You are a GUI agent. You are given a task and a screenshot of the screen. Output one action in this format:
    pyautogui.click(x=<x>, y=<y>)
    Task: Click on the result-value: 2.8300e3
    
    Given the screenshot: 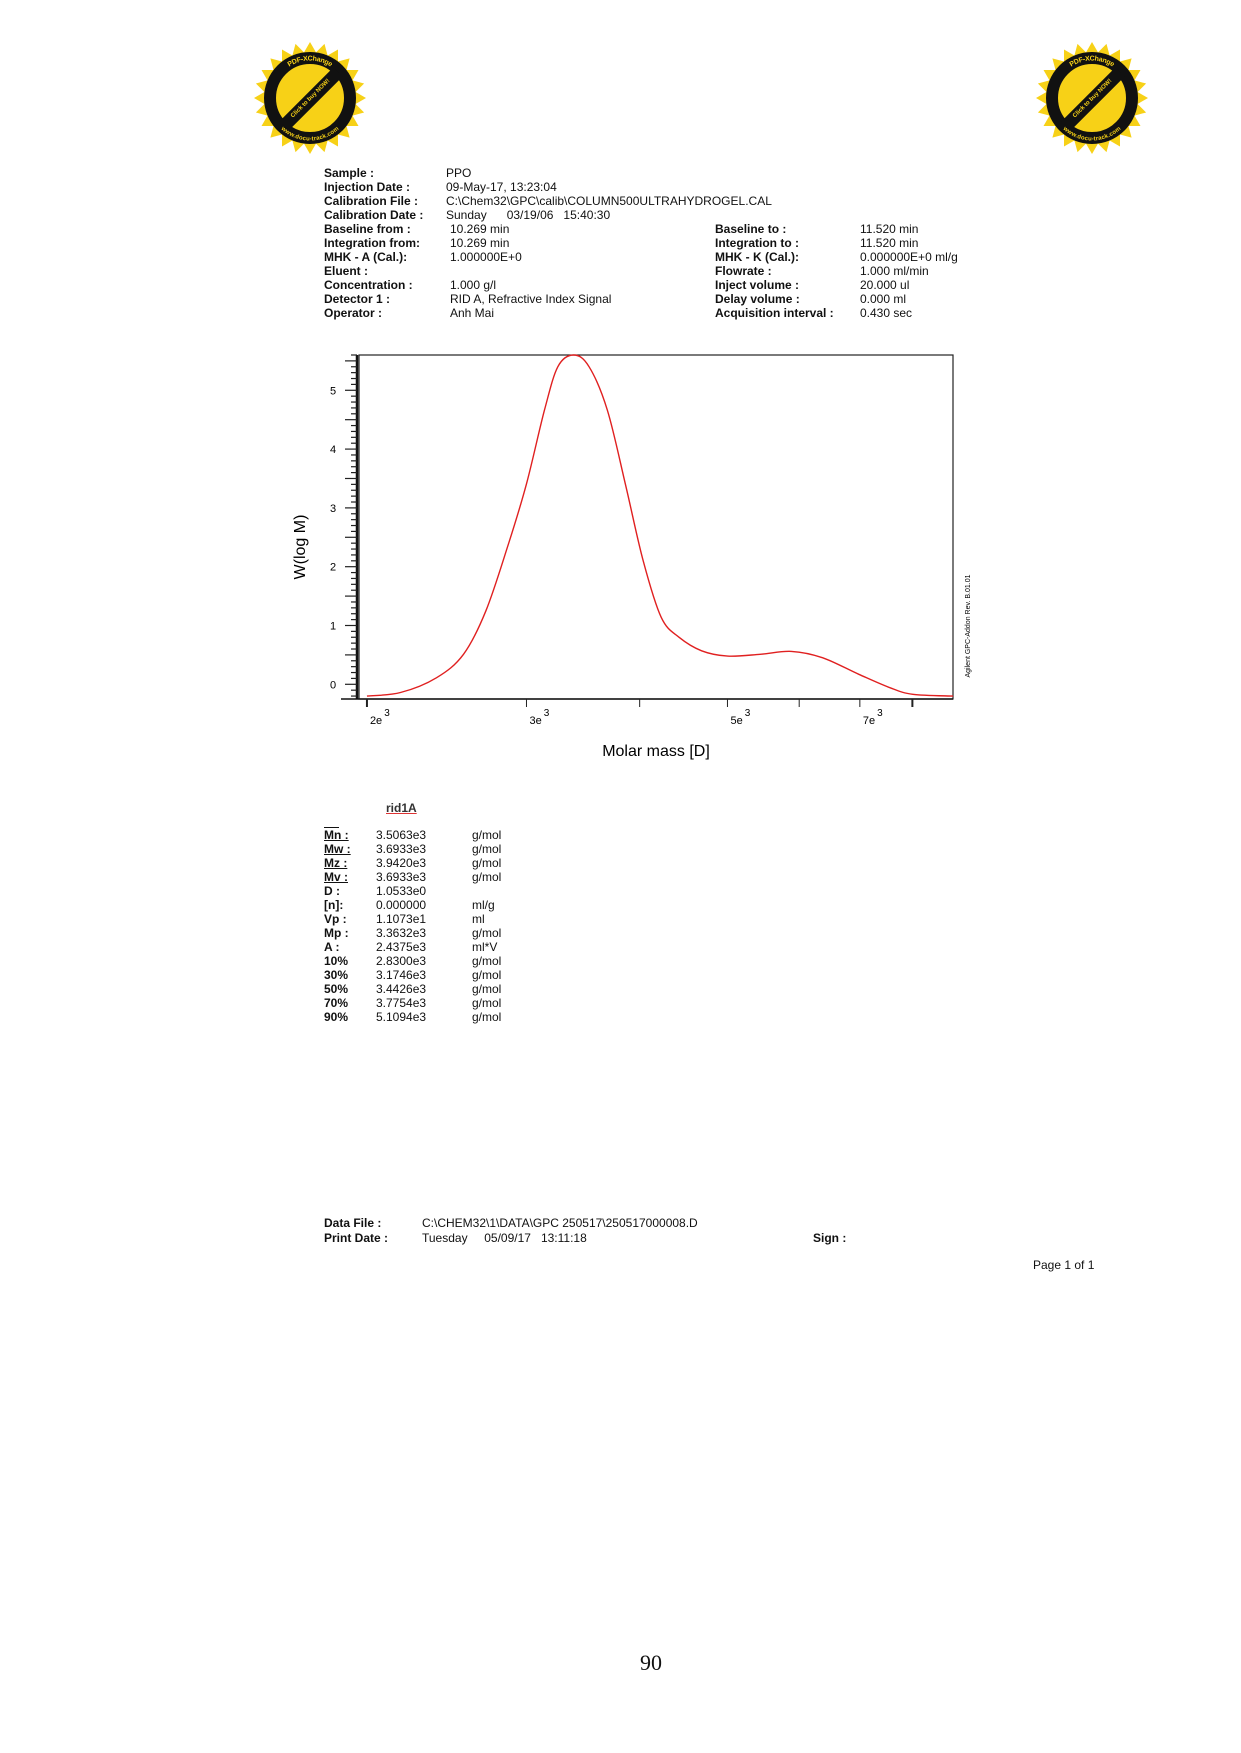 What is the action you would take?
    pyautogui.click(x=401, y=961)
    